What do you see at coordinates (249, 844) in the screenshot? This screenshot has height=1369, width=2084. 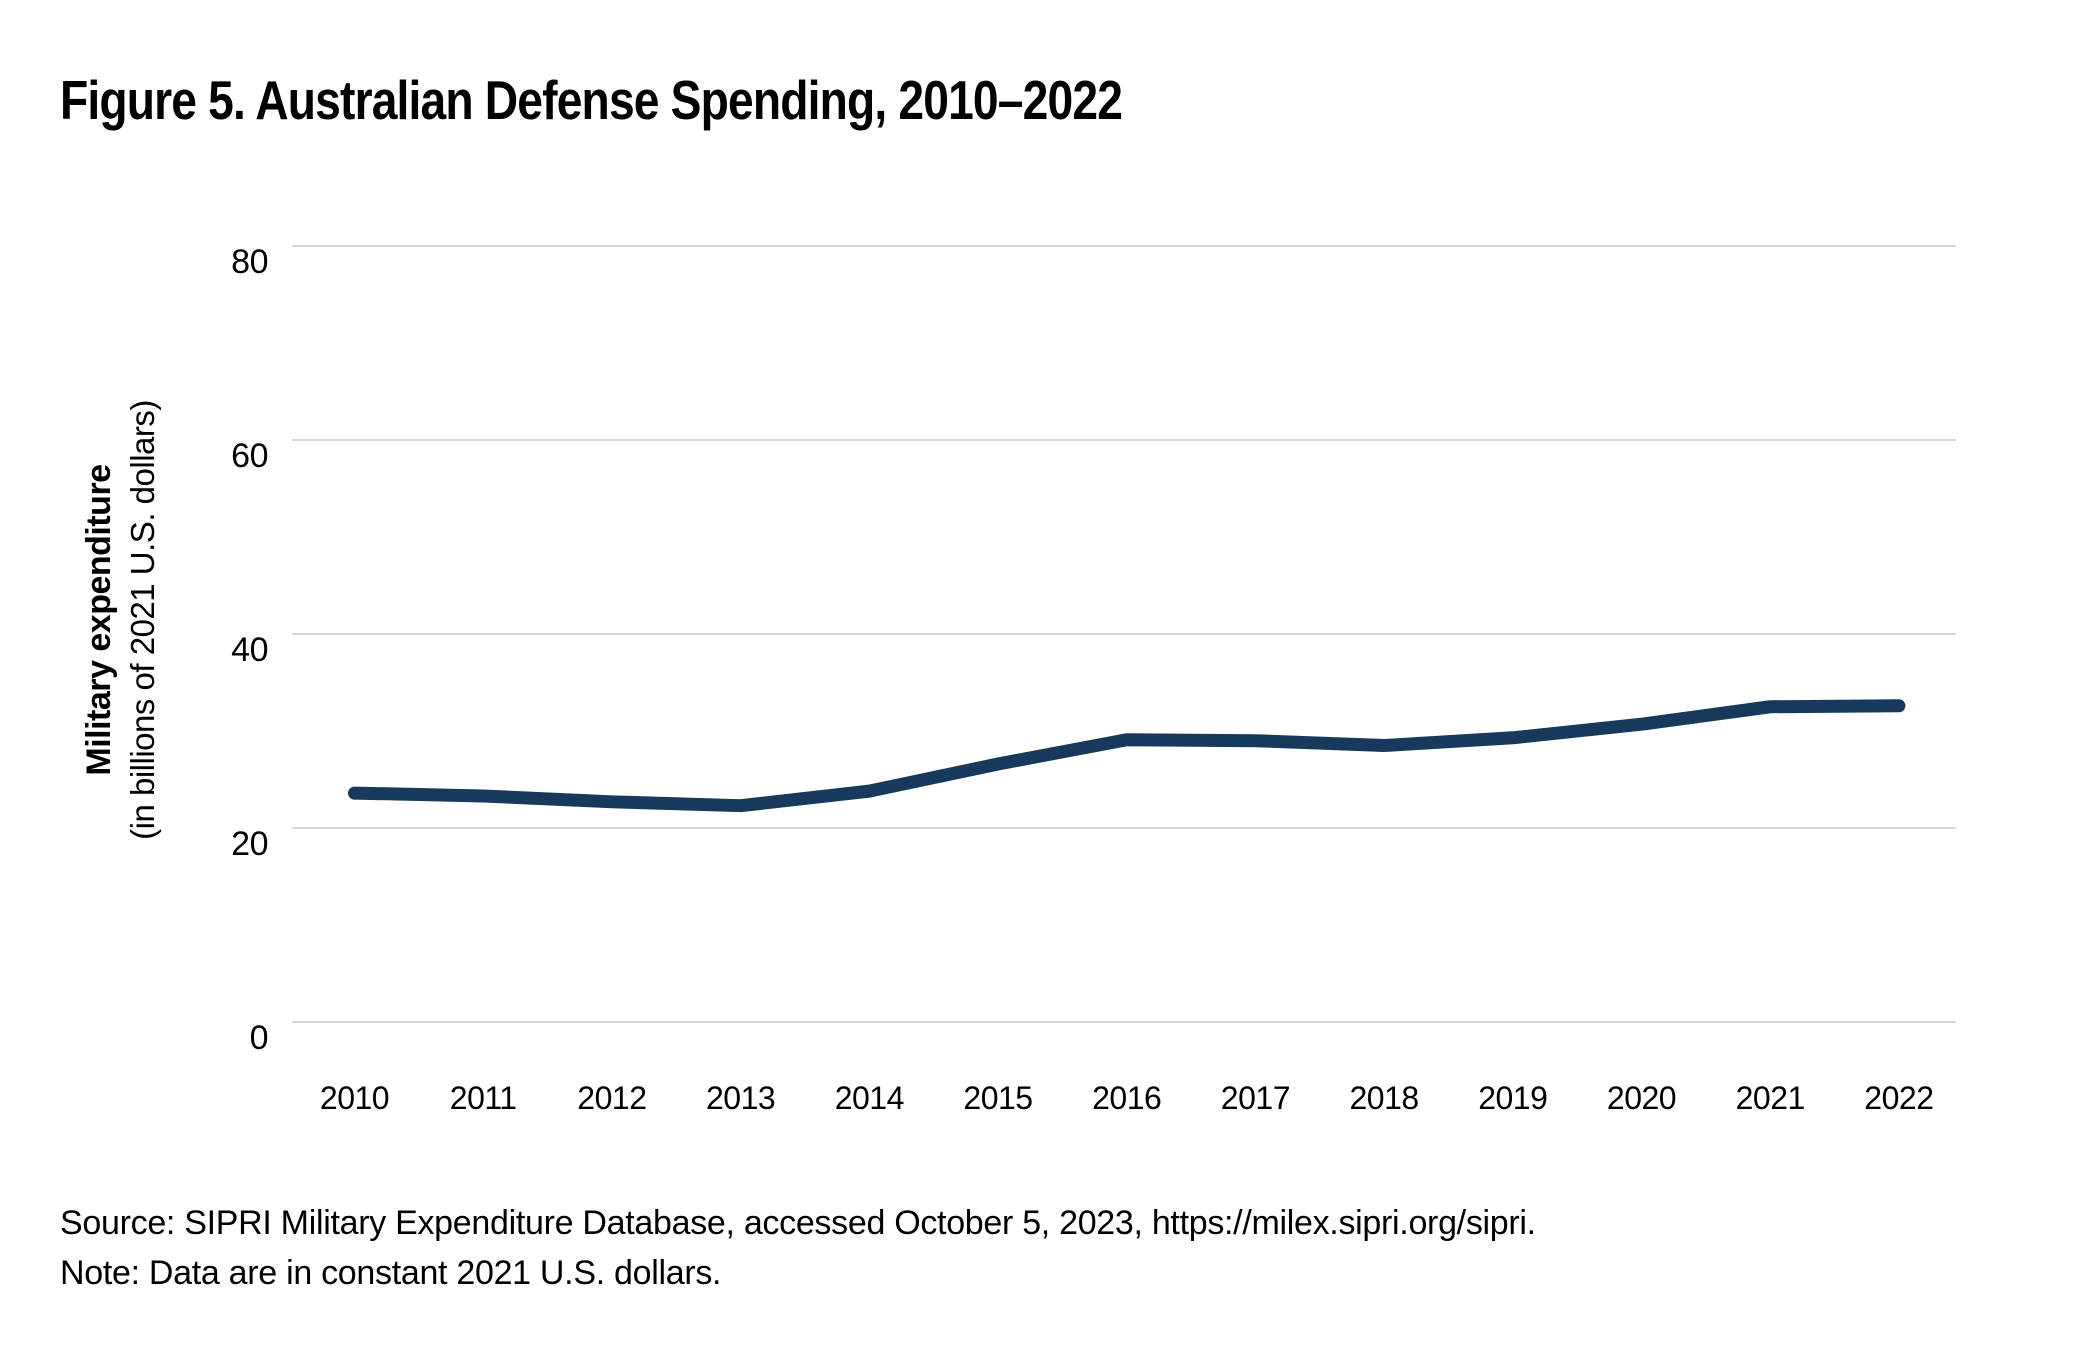 I see `y-tick-label-20: 20` at bounding box center [249, 844].